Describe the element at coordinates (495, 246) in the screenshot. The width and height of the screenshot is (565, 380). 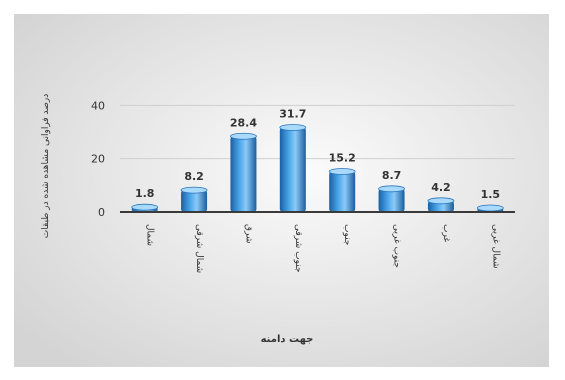
I see `x-tick-label: شمال غربی` at that location.